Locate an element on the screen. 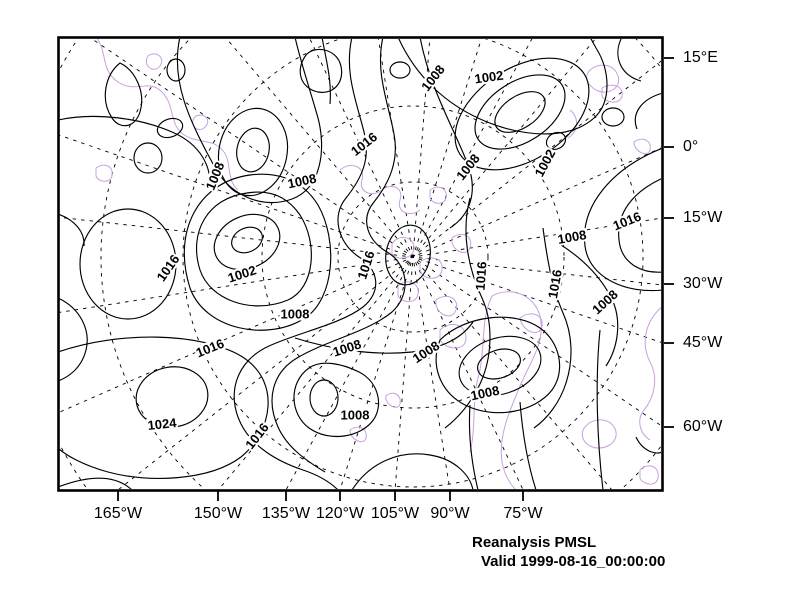 The image size is (792, 612). latitude-circle is located at coordinates (413, 257).